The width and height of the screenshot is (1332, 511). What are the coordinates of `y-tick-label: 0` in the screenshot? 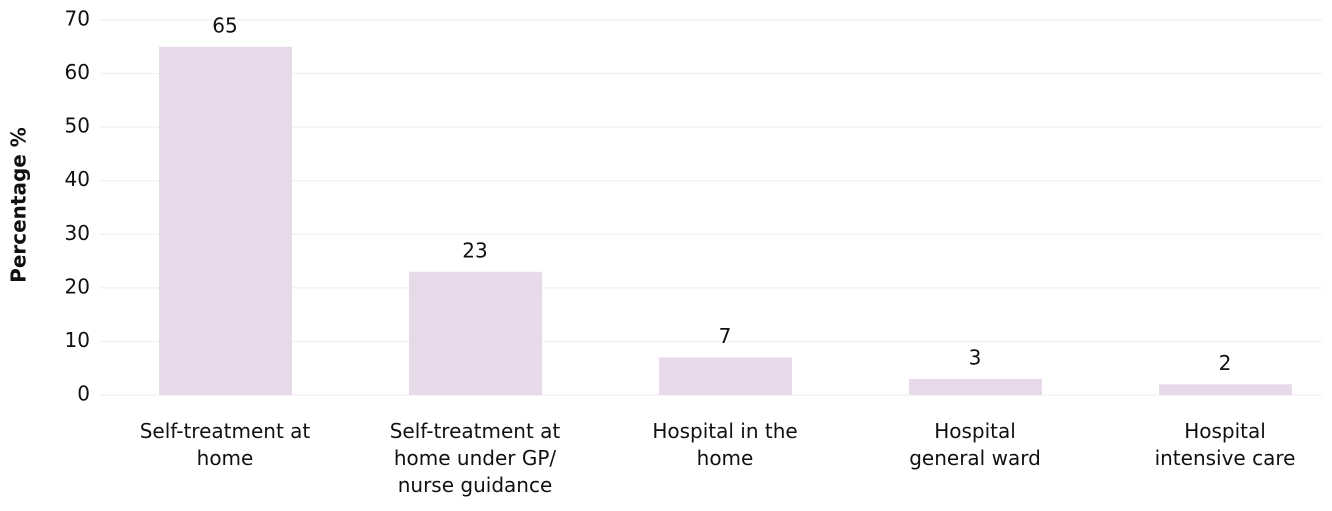 It's located at (83, 394).